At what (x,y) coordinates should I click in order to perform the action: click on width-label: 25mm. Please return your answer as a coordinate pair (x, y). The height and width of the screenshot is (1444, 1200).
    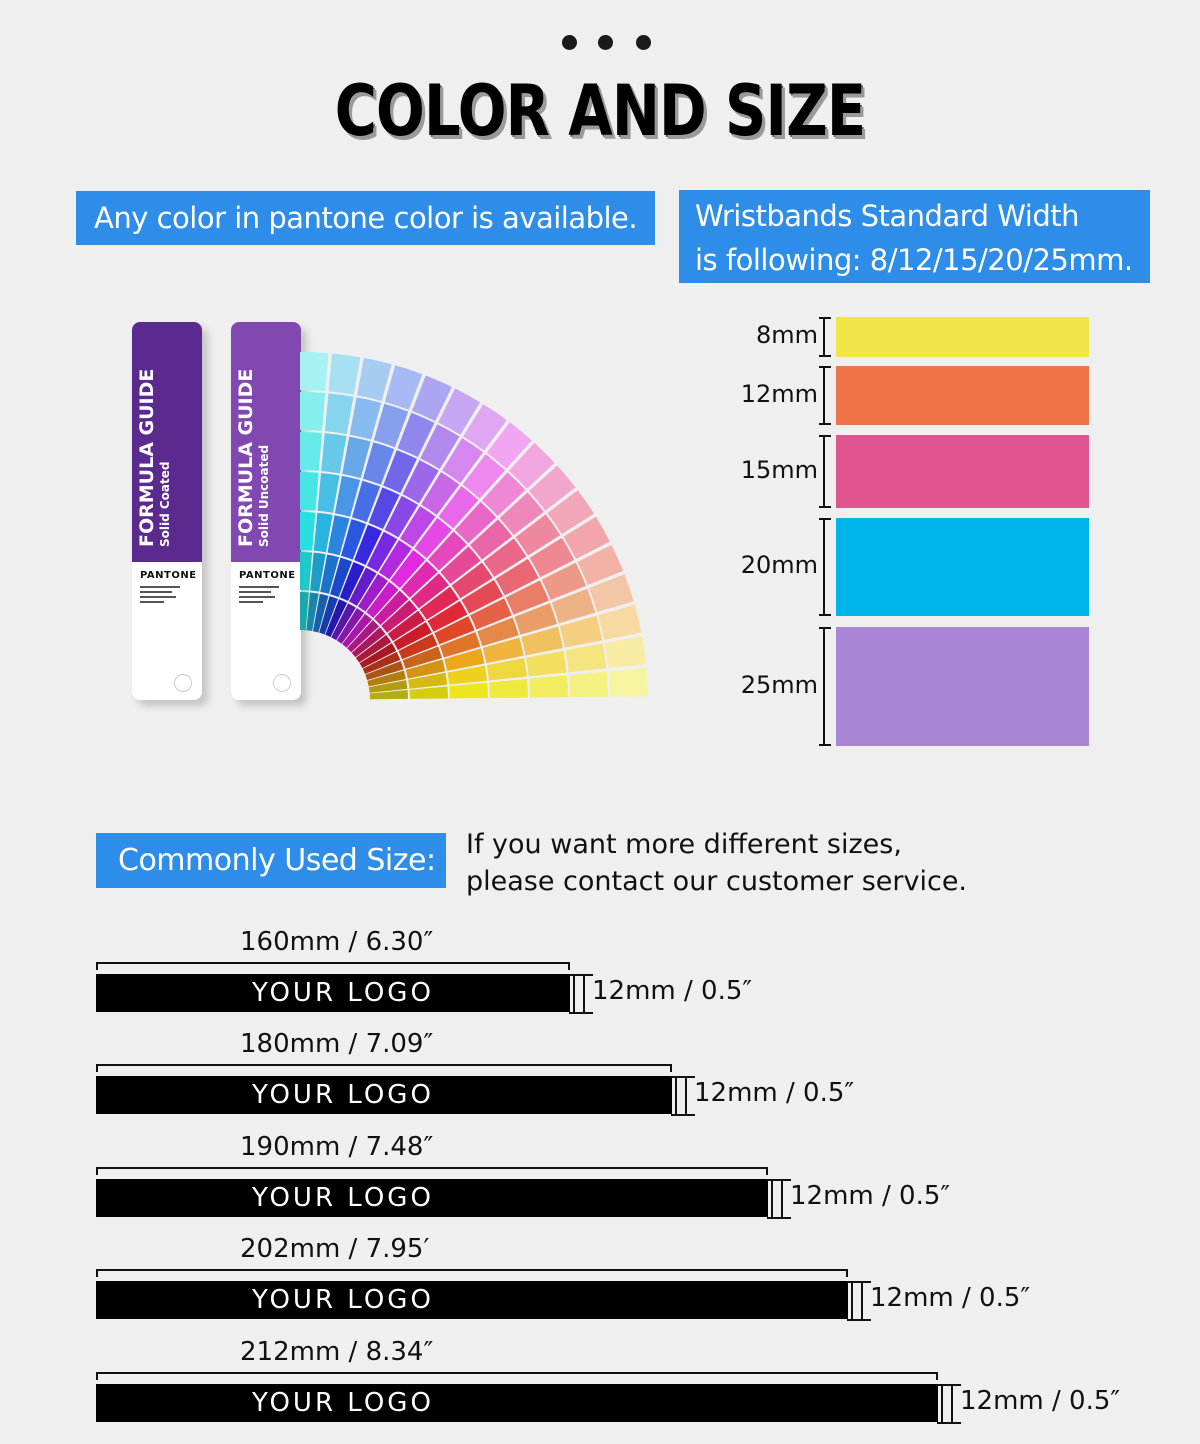
    Looking at the image, I should click on (779, 684).